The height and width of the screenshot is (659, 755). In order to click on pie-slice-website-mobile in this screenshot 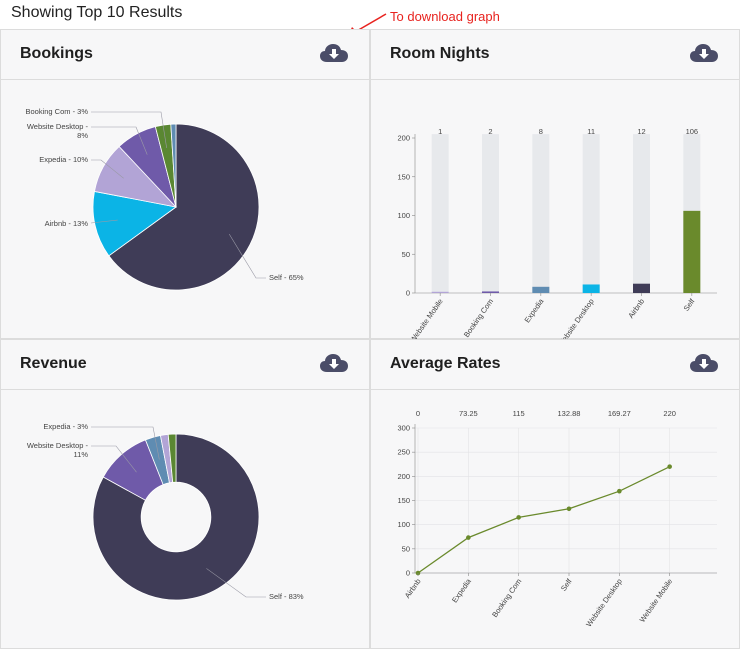, I will do `click(173, 165)`.